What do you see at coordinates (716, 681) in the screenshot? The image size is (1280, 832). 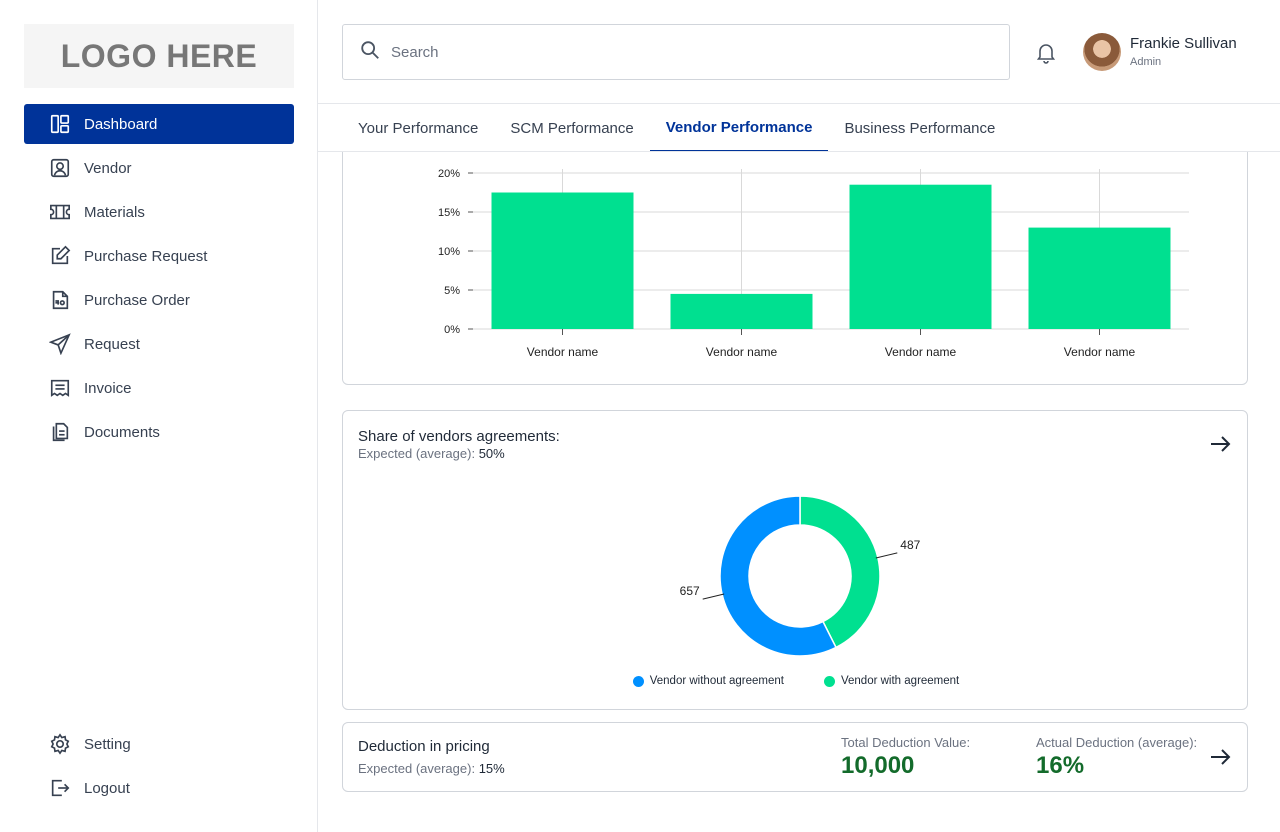 I see `legend-label: Vendor without agreement` at bounding box center [716, 681].